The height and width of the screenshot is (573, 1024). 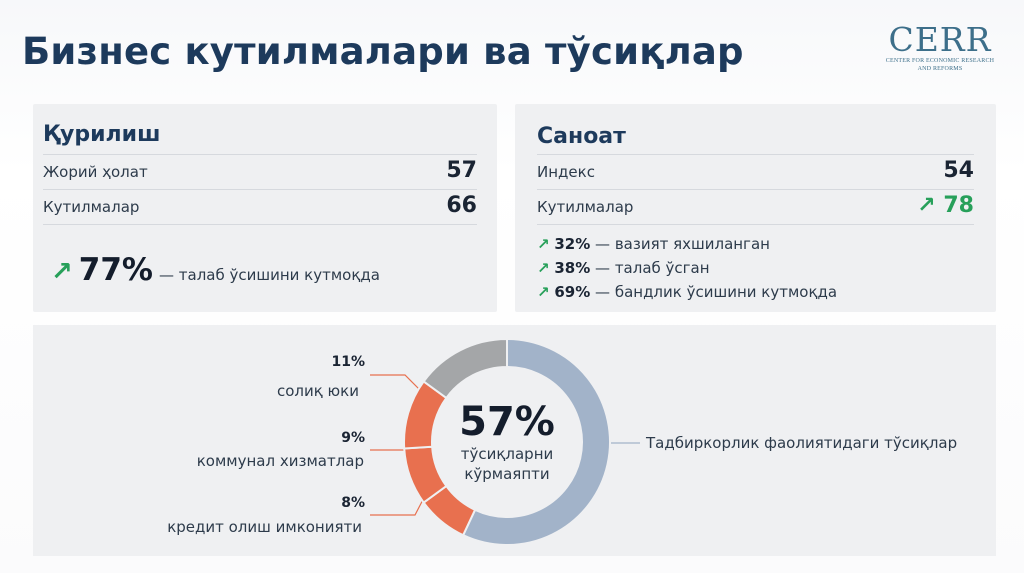 I want to click on industry-title: Саноат, so click(x=581, y=136).